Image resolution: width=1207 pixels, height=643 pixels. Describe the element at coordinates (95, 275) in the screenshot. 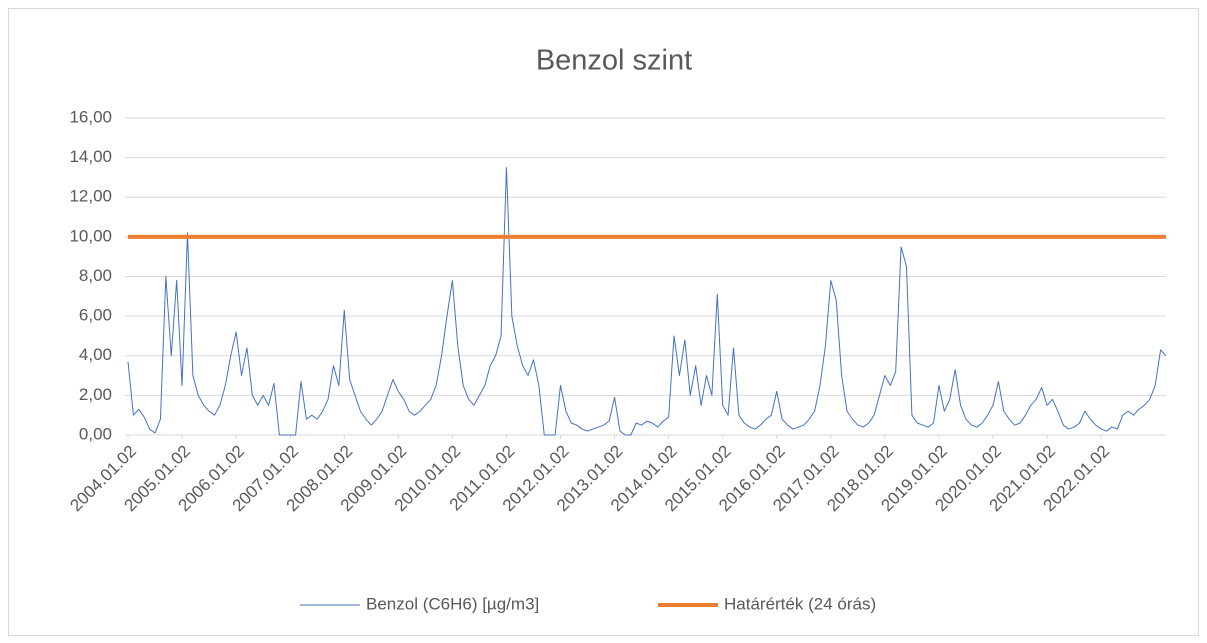

I see `y-tick-label: 8,00` at that location.